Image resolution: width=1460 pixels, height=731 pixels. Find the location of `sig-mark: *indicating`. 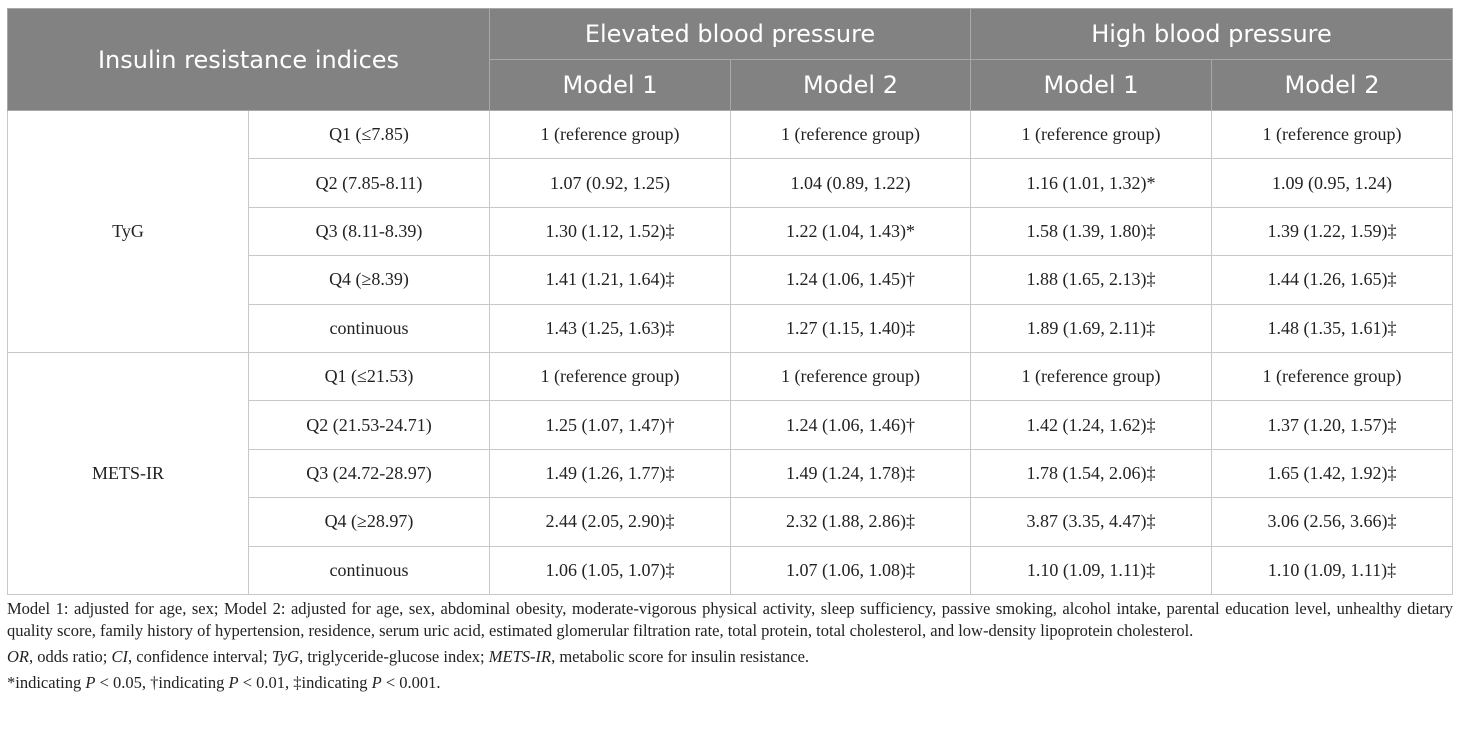

sig-mark: *indicating is located at coordinates (46, 682).